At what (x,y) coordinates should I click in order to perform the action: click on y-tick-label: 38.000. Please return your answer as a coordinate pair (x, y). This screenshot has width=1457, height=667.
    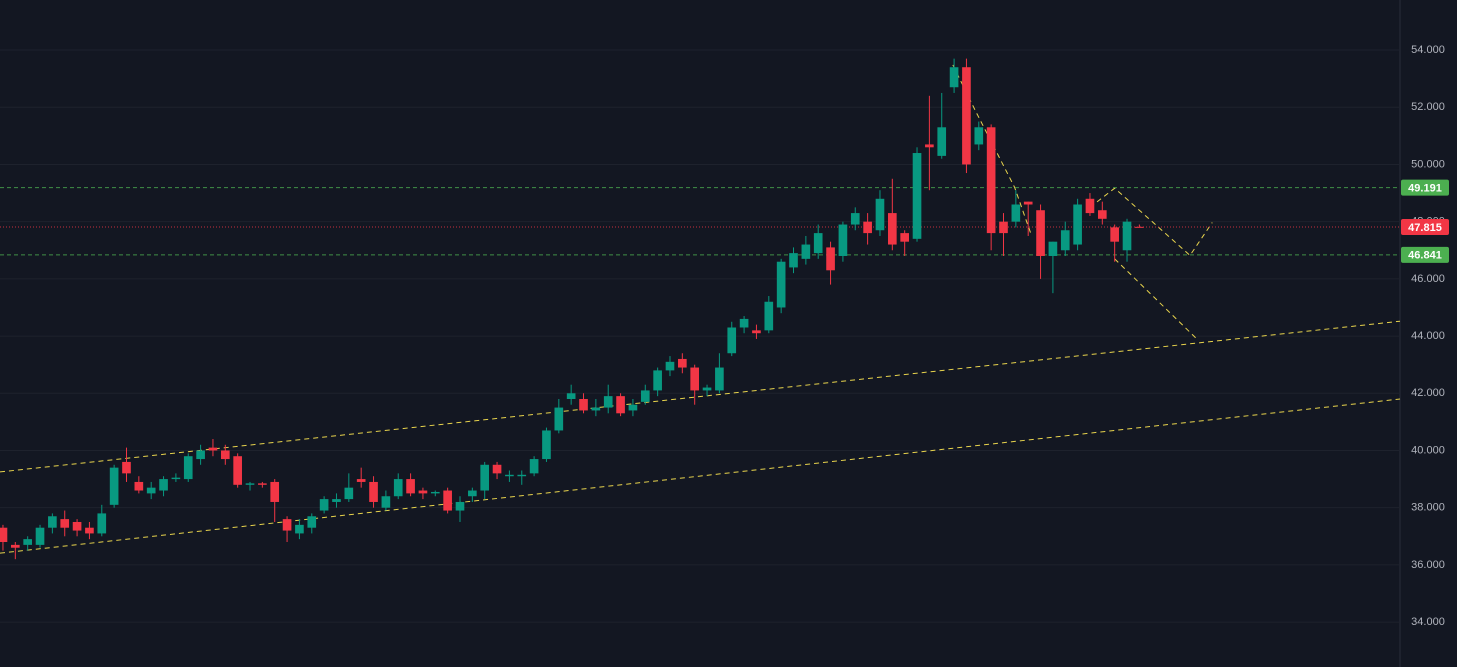
    Looking at the image, I should click on (1428, 508).